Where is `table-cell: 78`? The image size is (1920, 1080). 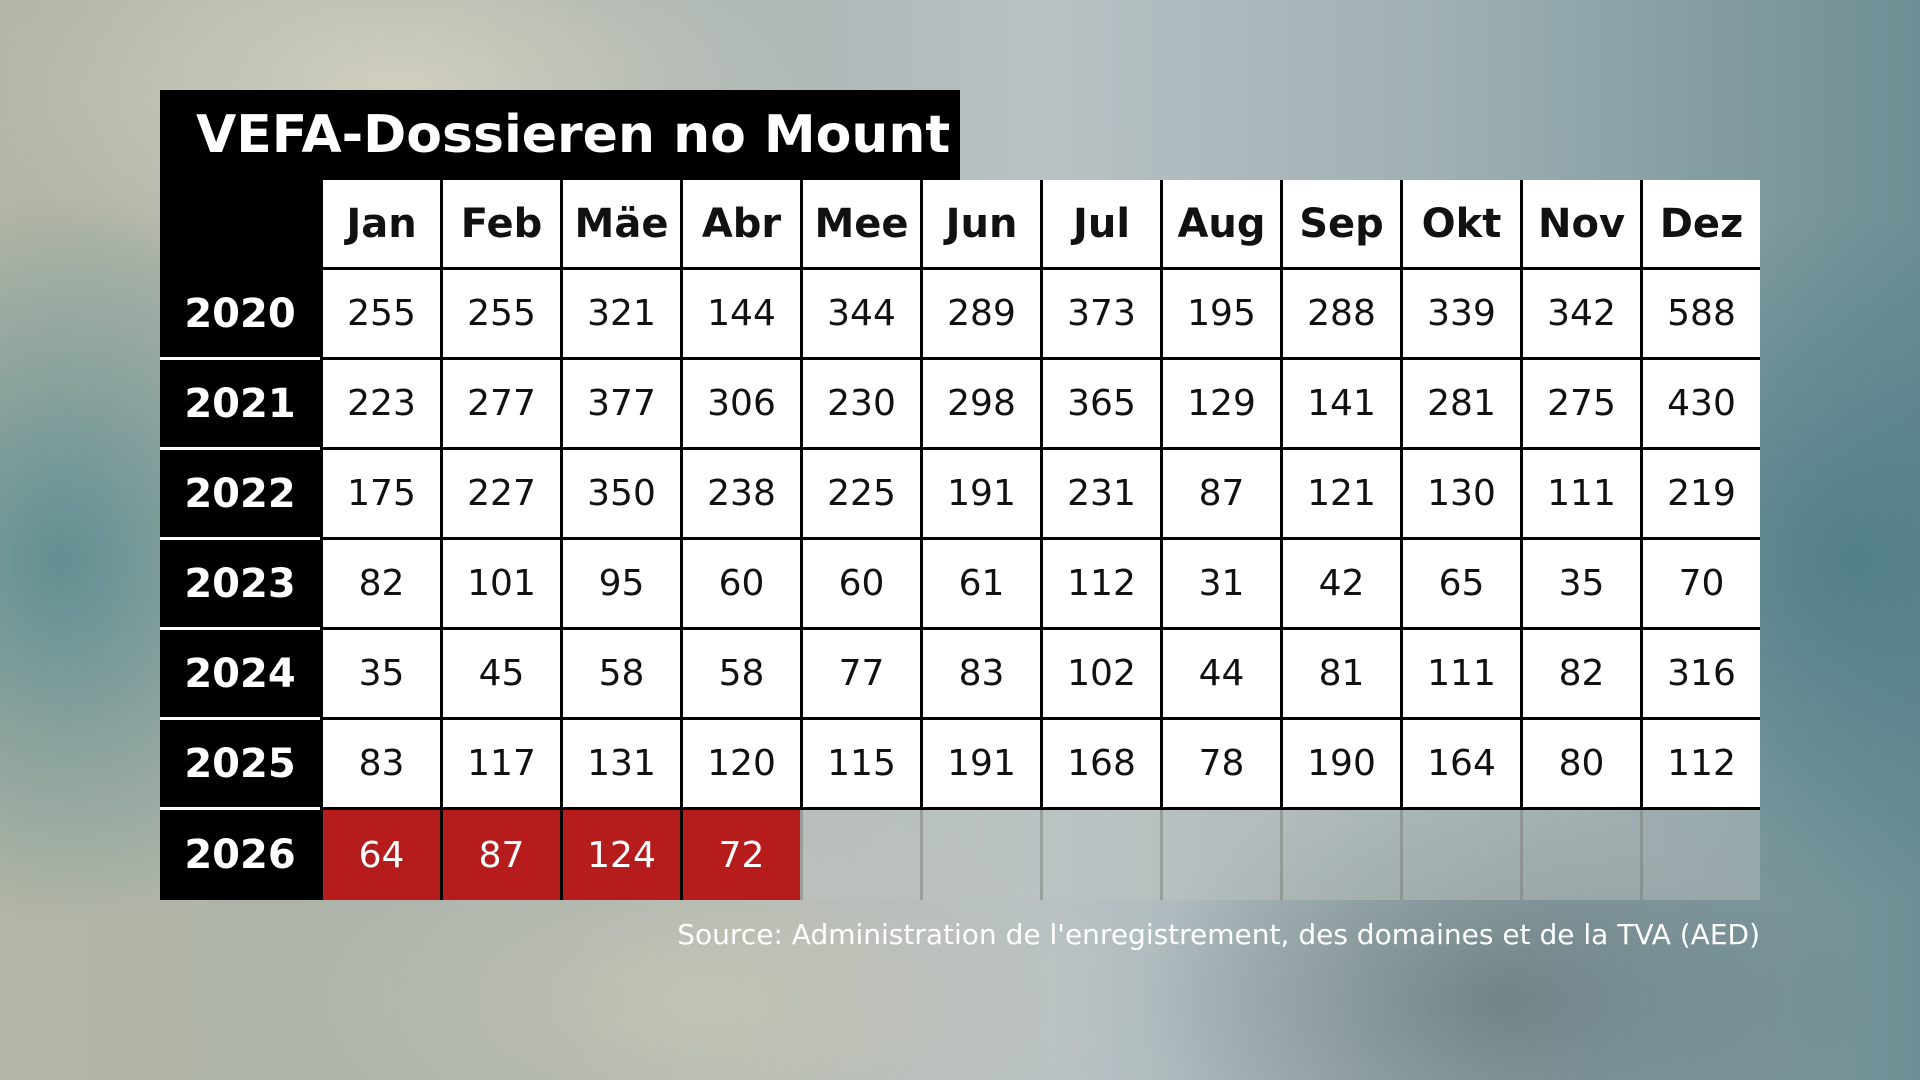
table-cell: 78 is located at coordinates (1220, 765).